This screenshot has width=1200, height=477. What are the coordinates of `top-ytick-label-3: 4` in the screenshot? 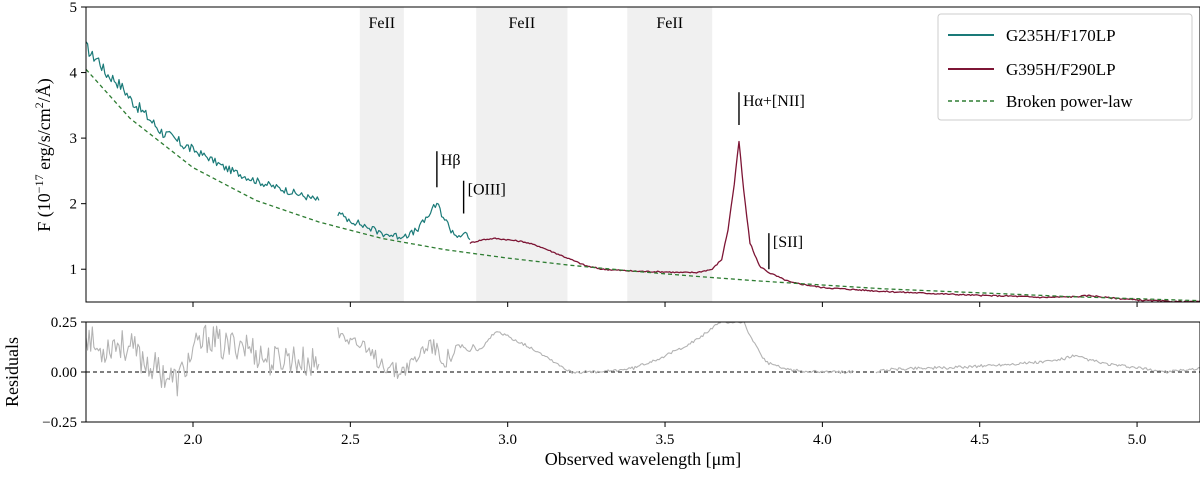 It's located at (74, 74).